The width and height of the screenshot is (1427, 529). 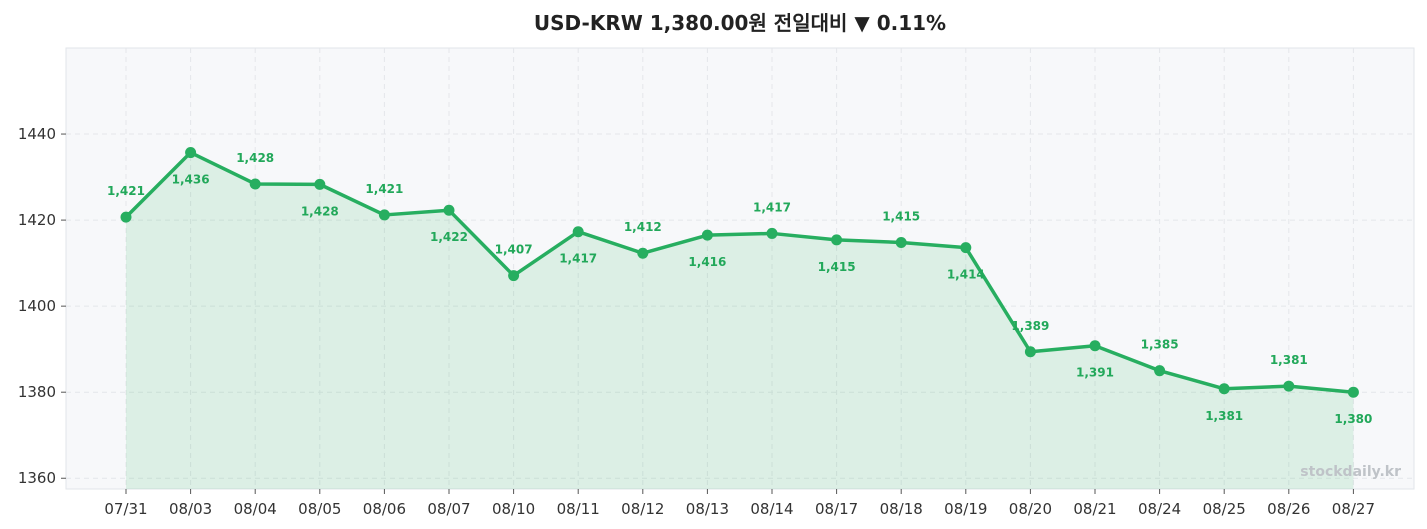 What do you see at coordinates (1159, 509) in the screenshot?
I see `x-tick-label: 08/24` at bounding box center [1159, 509].